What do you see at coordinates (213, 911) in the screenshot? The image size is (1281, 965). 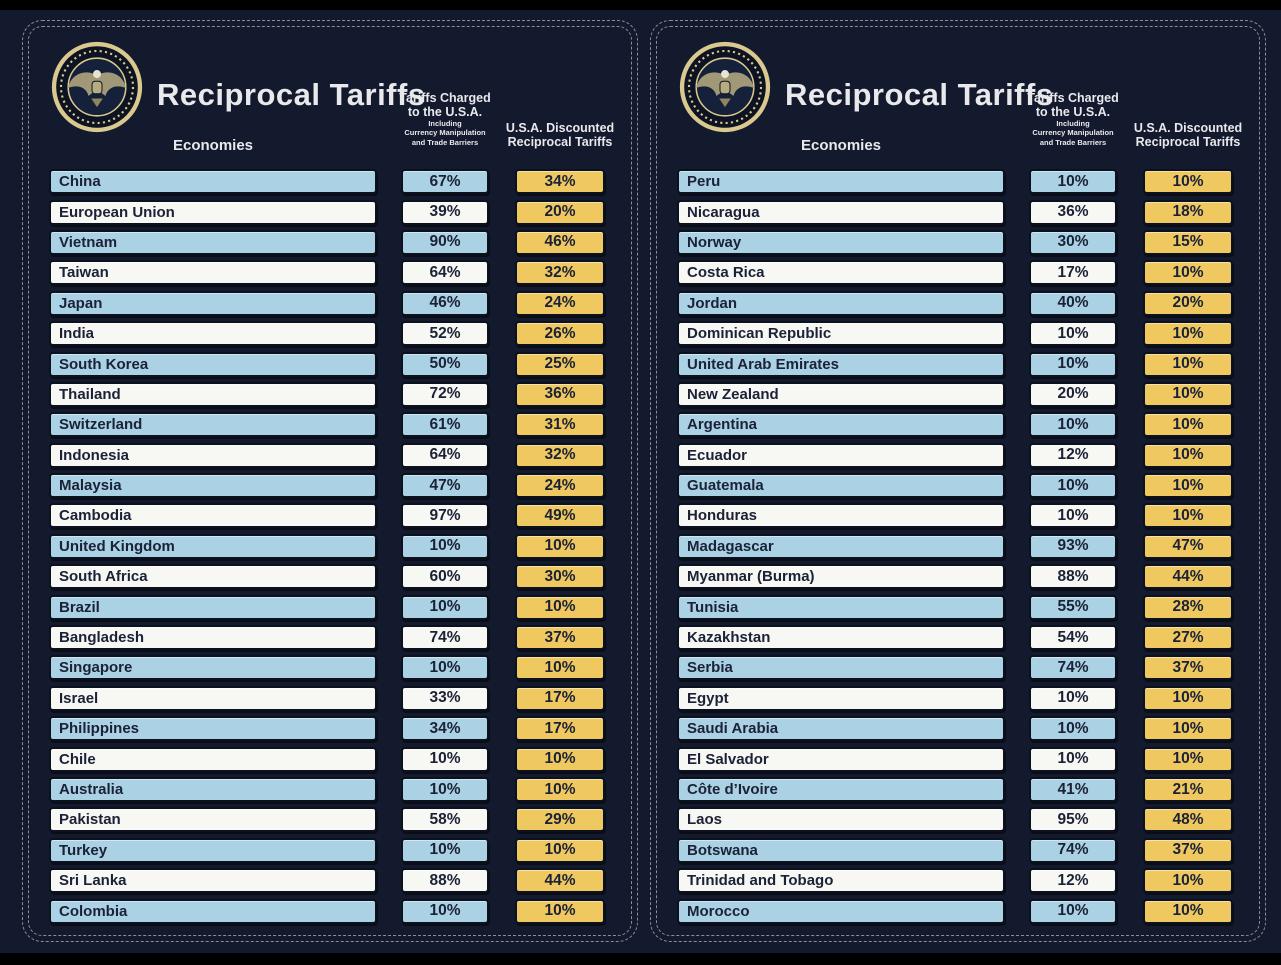 I see `economy-cell: Colombia` at bounding box center [213, 911].